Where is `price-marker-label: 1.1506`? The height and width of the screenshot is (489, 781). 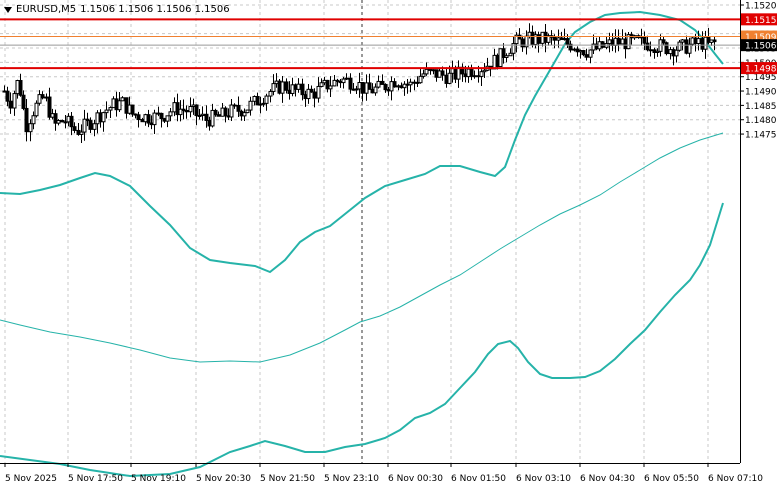 price-marker-label: 1.1506 is located at coordinates (761, 47).